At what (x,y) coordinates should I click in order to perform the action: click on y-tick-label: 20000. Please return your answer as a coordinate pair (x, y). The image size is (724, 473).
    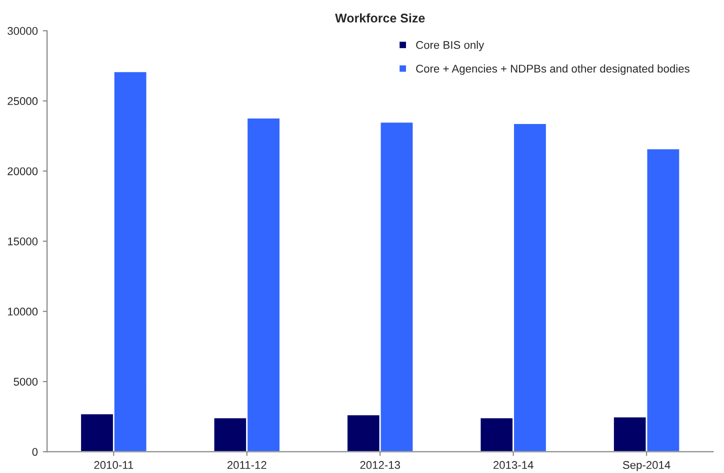
    Looking at the image, I should click on (23, 171).